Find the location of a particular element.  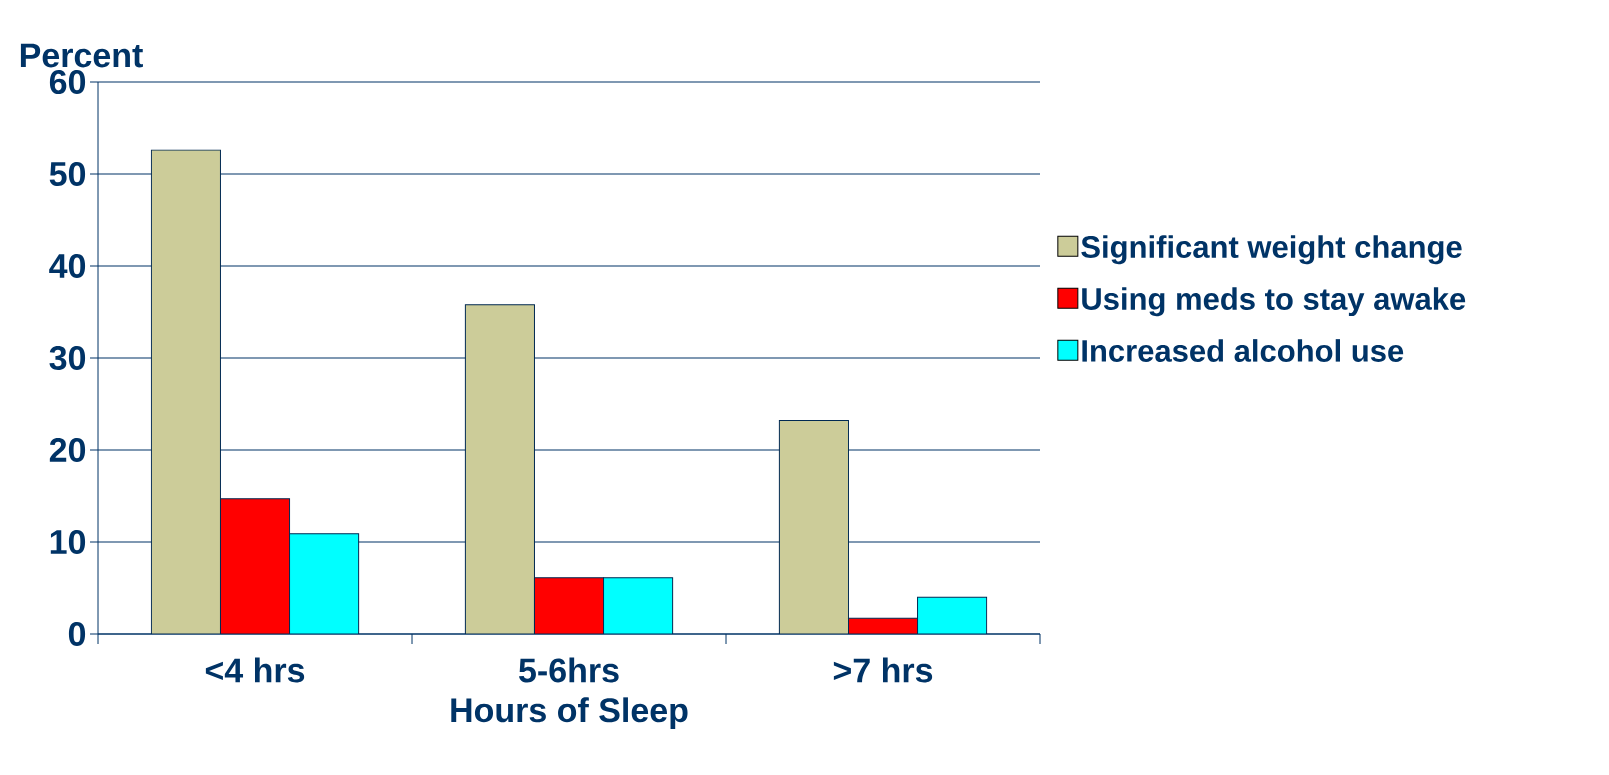

y-tick-label: 20 is located at coordinates (67, 450).